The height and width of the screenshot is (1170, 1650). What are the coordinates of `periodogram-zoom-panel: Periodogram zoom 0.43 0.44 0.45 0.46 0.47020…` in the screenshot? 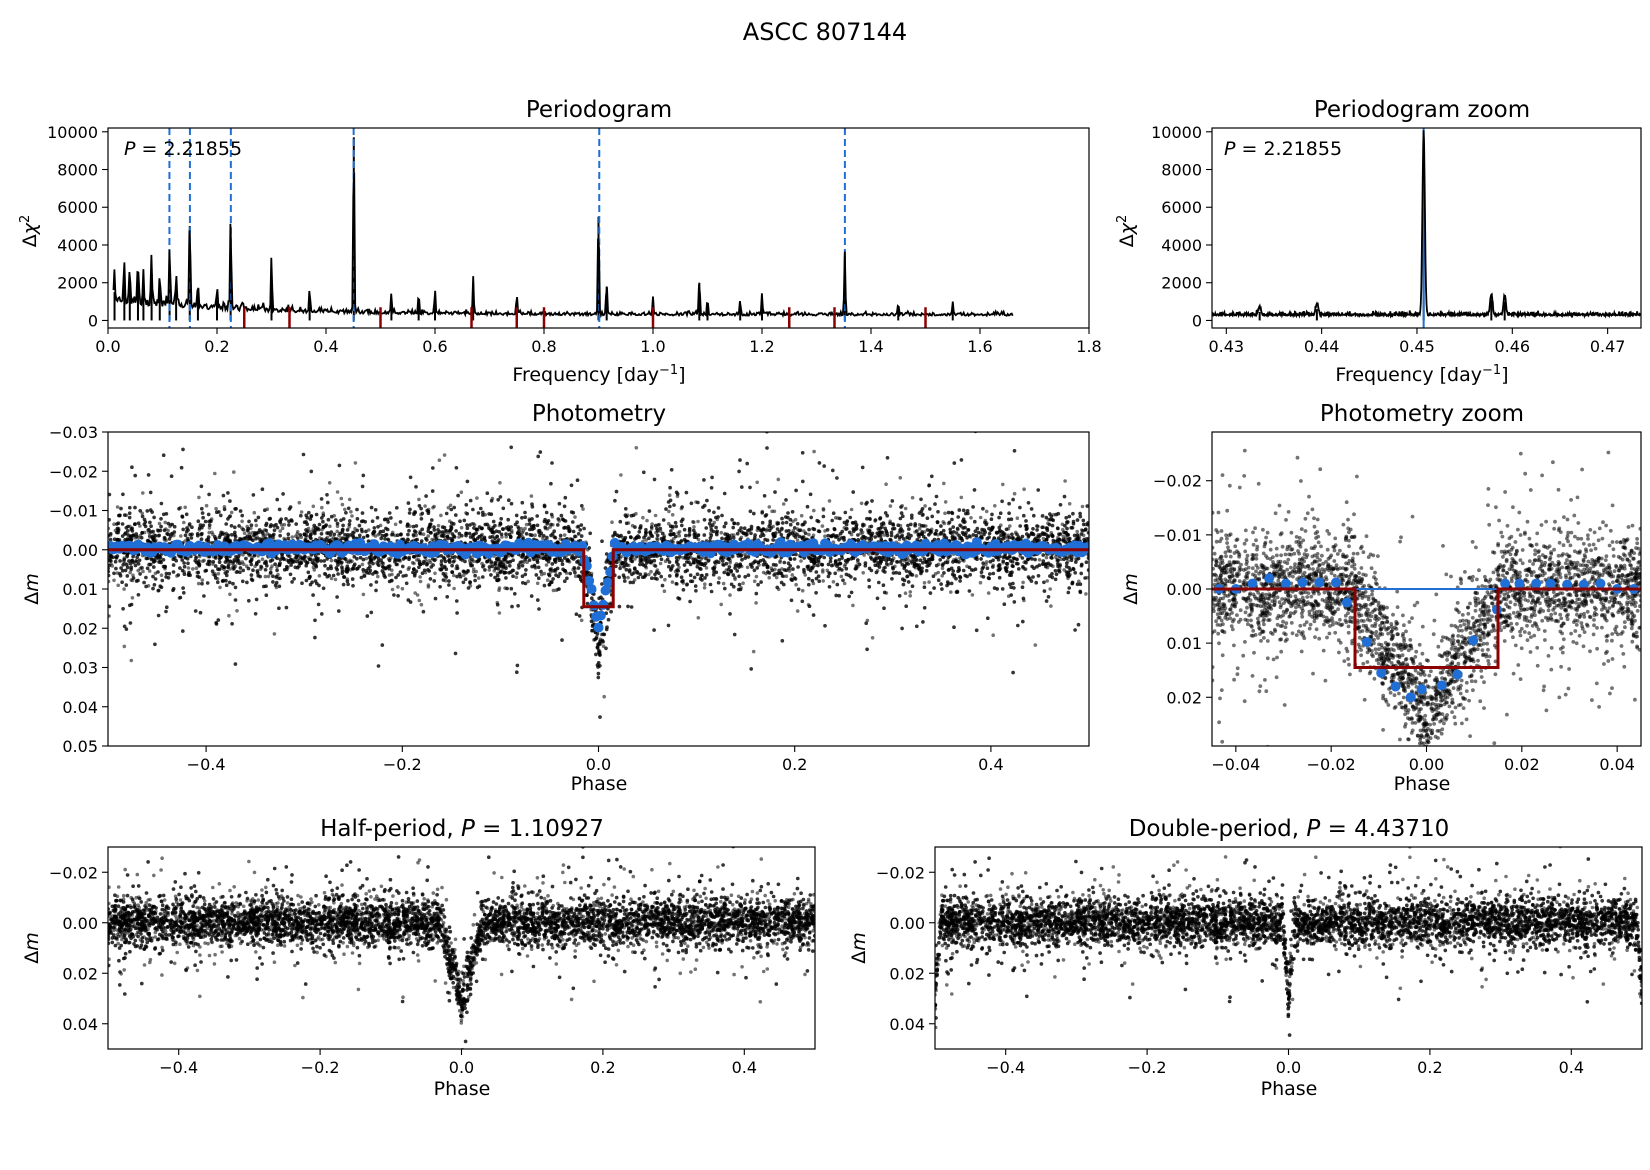 It's located at (1378, 241).